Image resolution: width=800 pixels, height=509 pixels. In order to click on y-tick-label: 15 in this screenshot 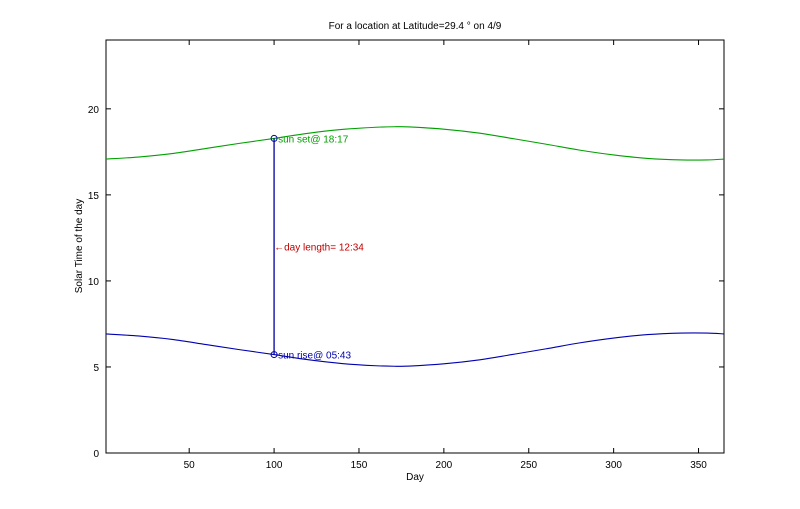, I will do `click(94, 196)`.